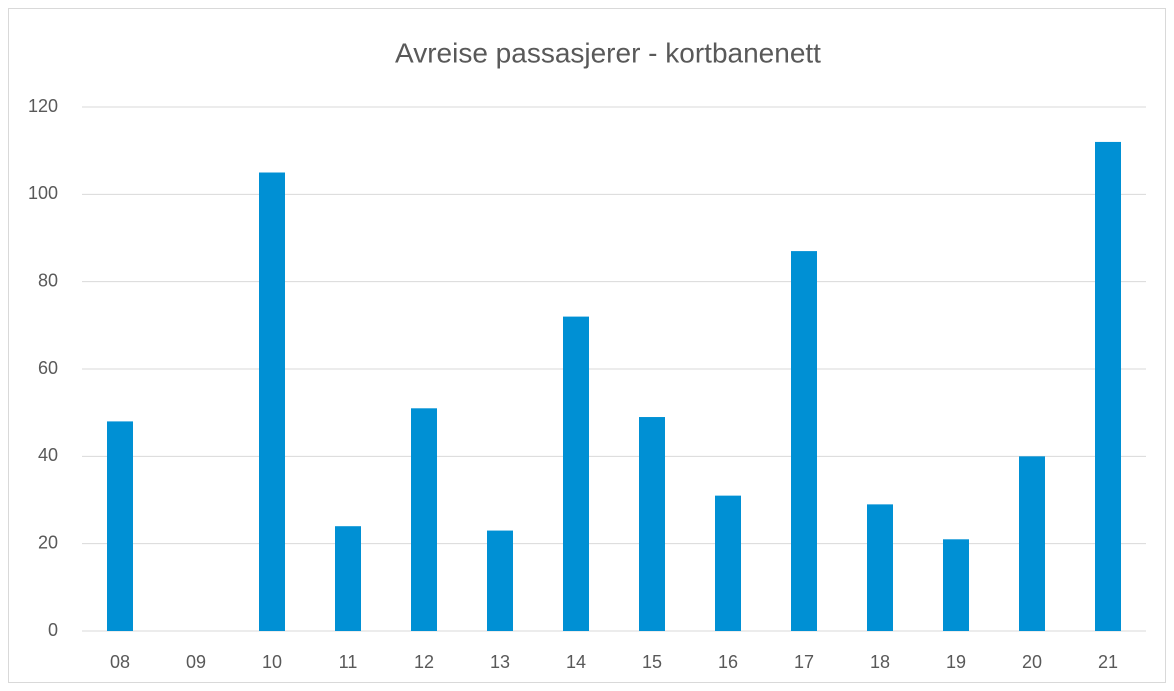 The image size is (1174, 691). Describe the element at coordinates (956, 662) in the screenshot. I see `x-tick-label: 19` at that location.